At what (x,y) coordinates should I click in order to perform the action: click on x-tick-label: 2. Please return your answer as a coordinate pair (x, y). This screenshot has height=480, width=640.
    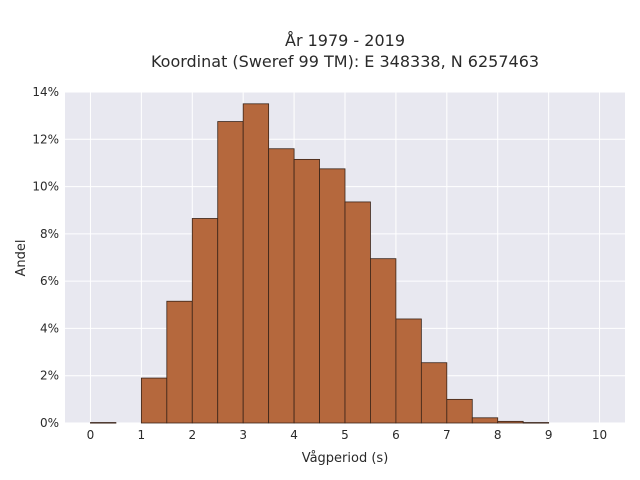
    Looking at the image, I should click on (192, 435).